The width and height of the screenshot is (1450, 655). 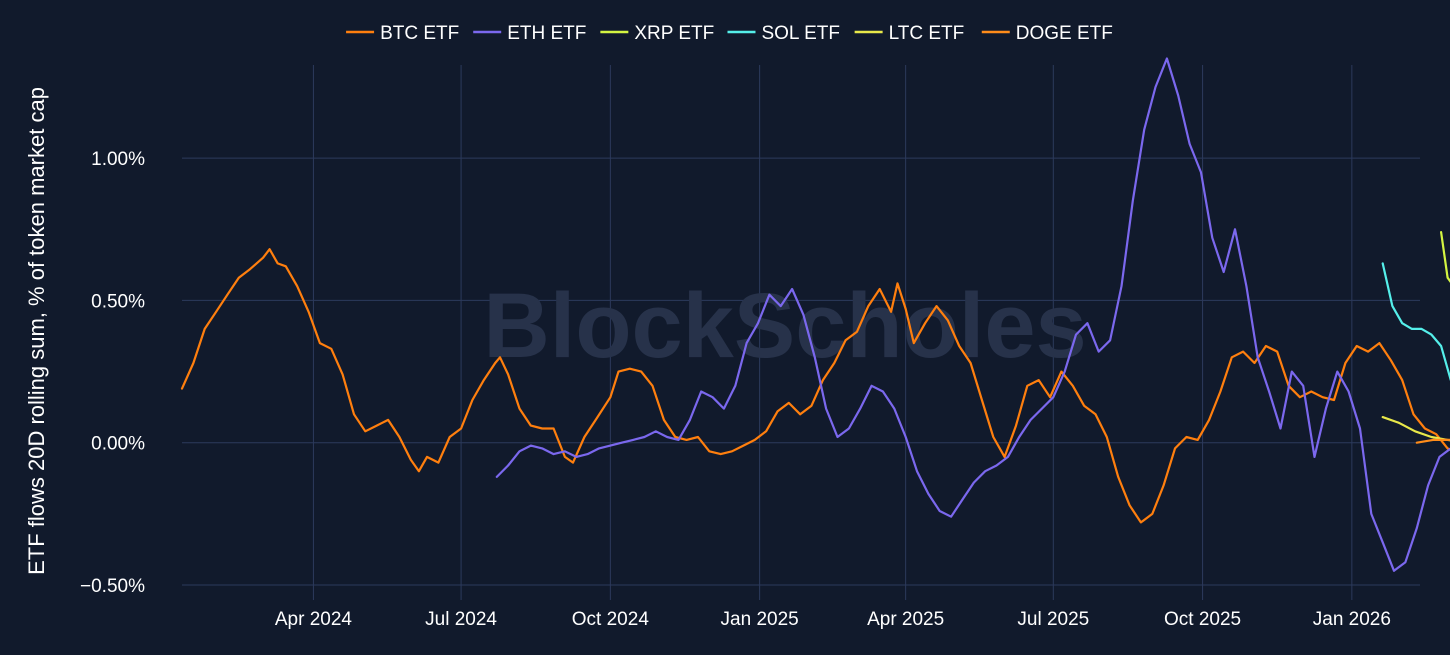 What do you see at coordinates (118, 301) in the screenshot?
I see `y-tick-label: 0.50%` at bounding box center [118, 301].